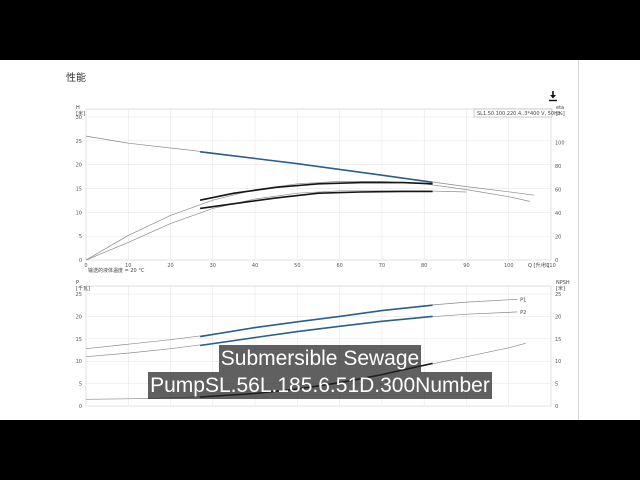 Image resolution: width=640 pixels, height=480 pixels. What do you see at coordinates (320, 385) in the screenshot?
I see `caption-line-2: PumpSL.56L.185.6.51D.300Number` at bounding box center [320, 385].